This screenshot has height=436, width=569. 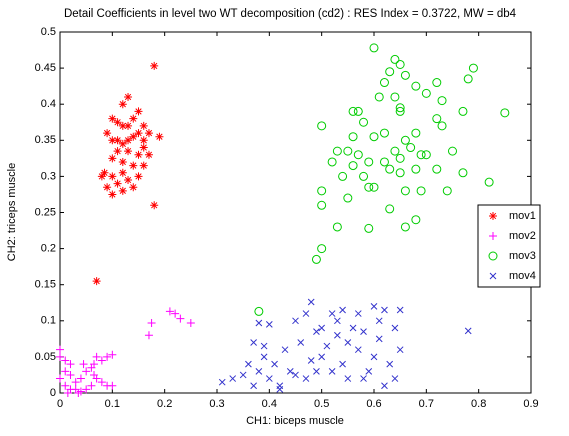 What do you see at coordinates (45, 140) in the screenshot?
I see `y-tick-label: 0.35` at bounding box center [45, 140].